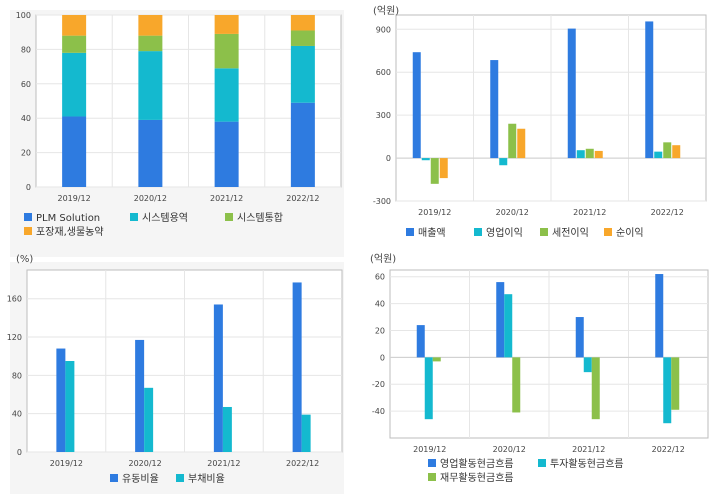 The width and height of the screenshot is (720, 496). What do you see at coordinates (302, 198) in the screenshot?
I see `chart1-xtick-label: 2022/12` at bounding box center [302, 198].